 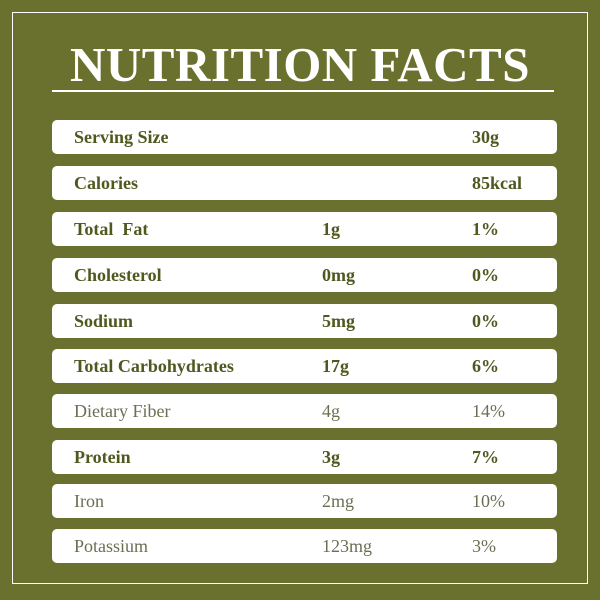 What do you see at coordinates (338, 275) in the screenshot?
I see `nutrient-amount: 0mg` at bounding box center [338, 275].